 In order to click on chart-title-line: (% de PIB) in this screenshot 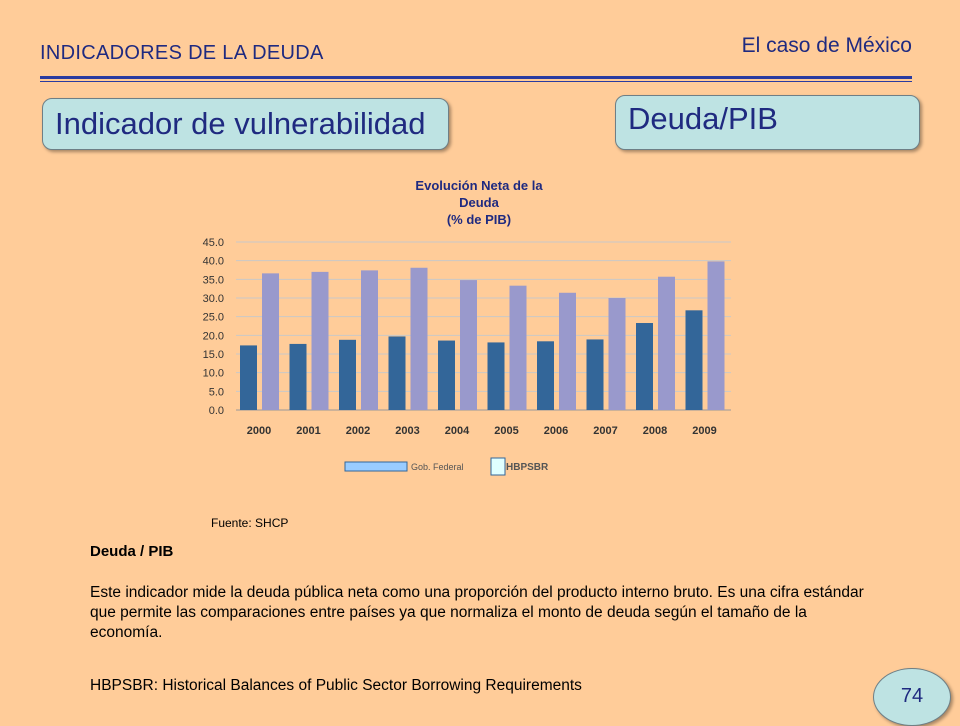, I will do `click(479, 219)`.